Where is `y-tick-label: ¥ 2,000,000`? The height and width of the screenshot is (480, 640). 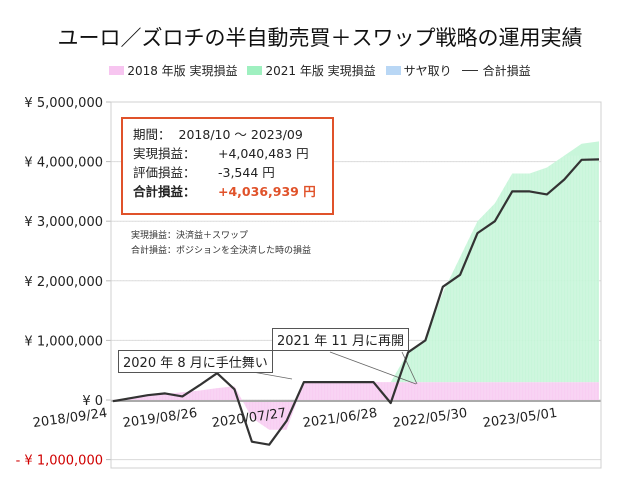 y-tick-label: ¥ 2,000,000 is located at coordinates (63, 282).